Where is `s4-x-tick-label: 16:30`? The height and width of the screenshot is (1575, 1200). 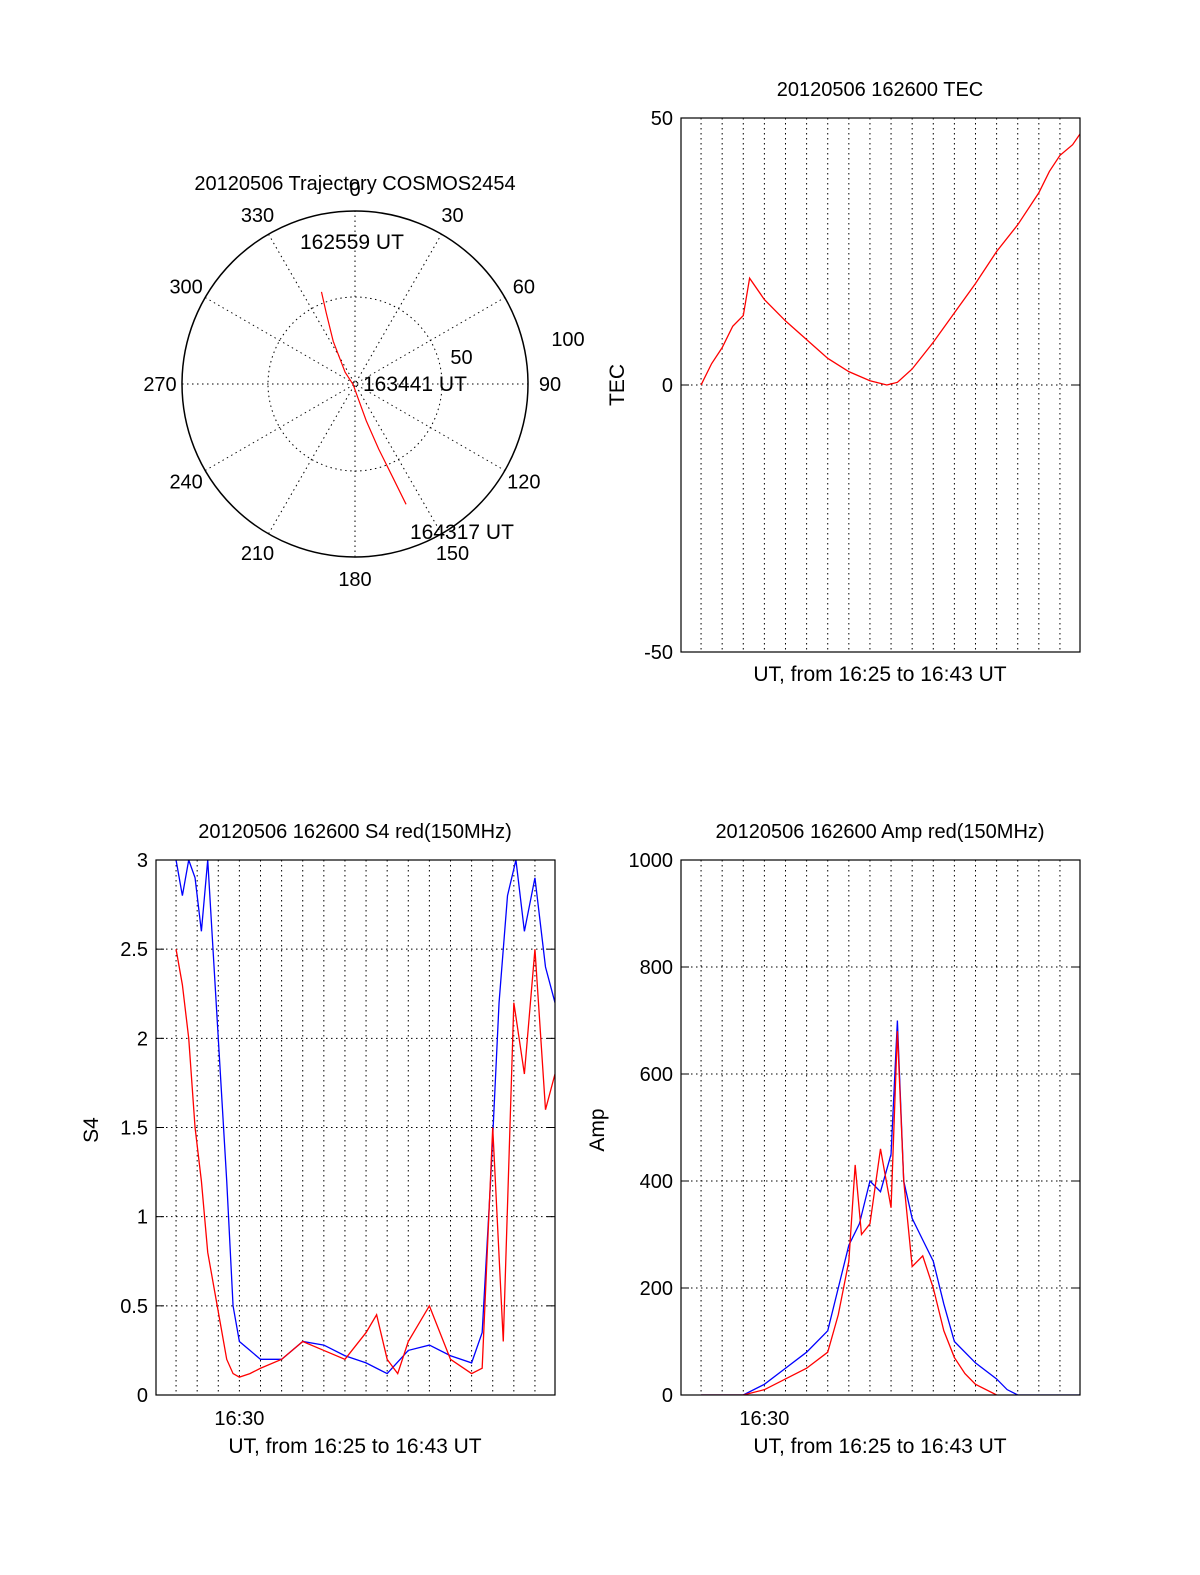 s4-x-tick-label: 16:30 is located at coordinates (239, 1419).